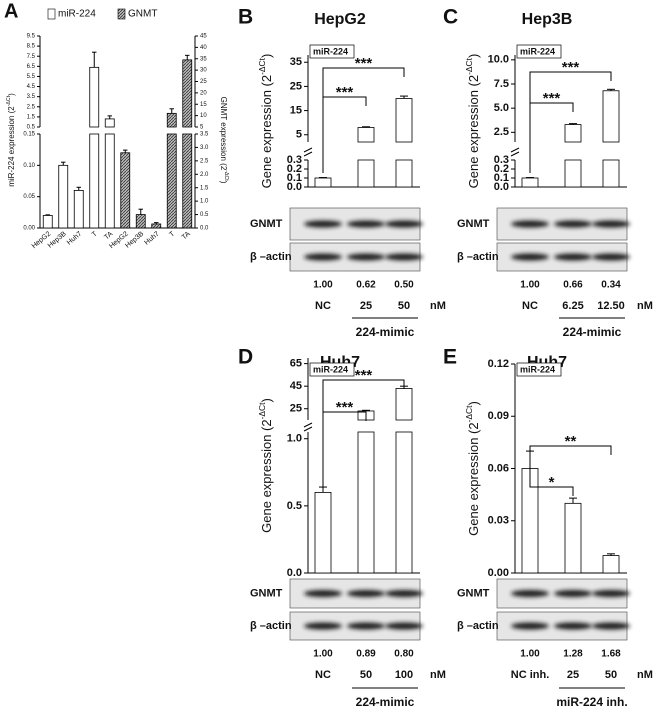 This screenshot has height=716, width=660. What do you see at coordinates (294, 187) in the screenshot?
I see `y-tick-label: 0.0` at bounding box center [294, 187].